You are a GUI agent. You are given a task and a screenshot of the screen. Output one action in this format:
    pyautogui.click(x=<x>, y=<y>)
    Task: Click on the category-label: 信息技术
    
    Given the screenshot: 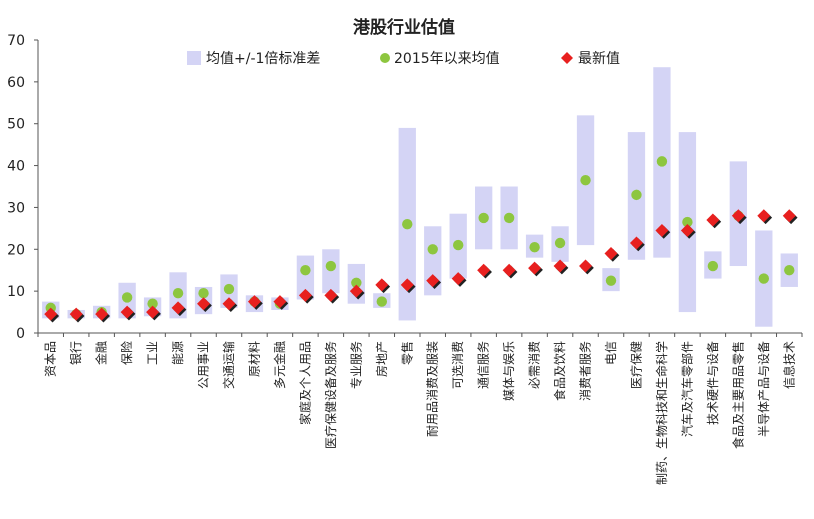 What is the action you would take?
    pyautogui.click(x=788, y=365)
    